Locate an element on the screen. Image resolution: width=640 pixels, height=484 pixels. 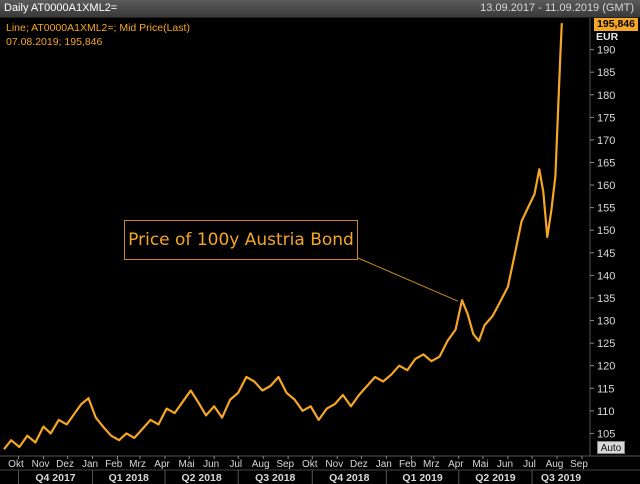
quarter-label: Q4 2017 is located at coordinates (55, 478).